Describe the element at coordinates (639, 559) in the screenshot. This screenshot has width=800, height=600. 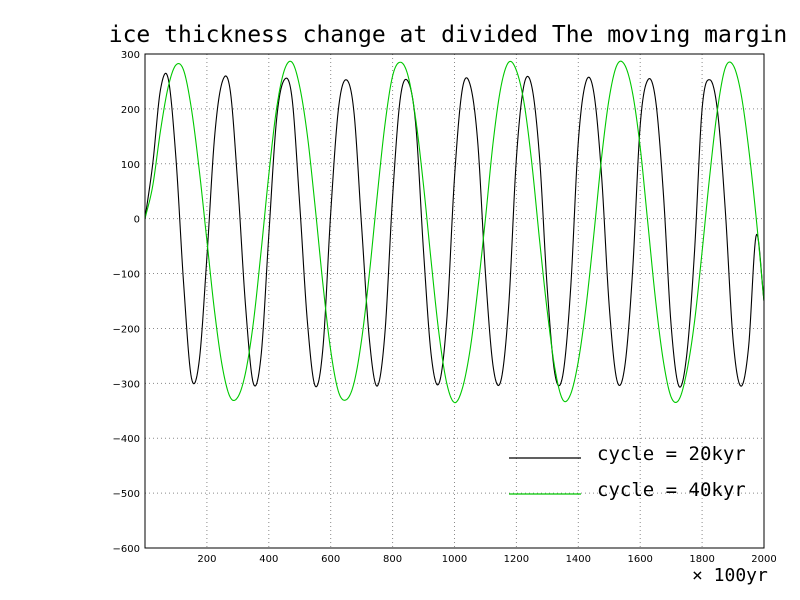
I see `x-tick-label: 1600` at that location.